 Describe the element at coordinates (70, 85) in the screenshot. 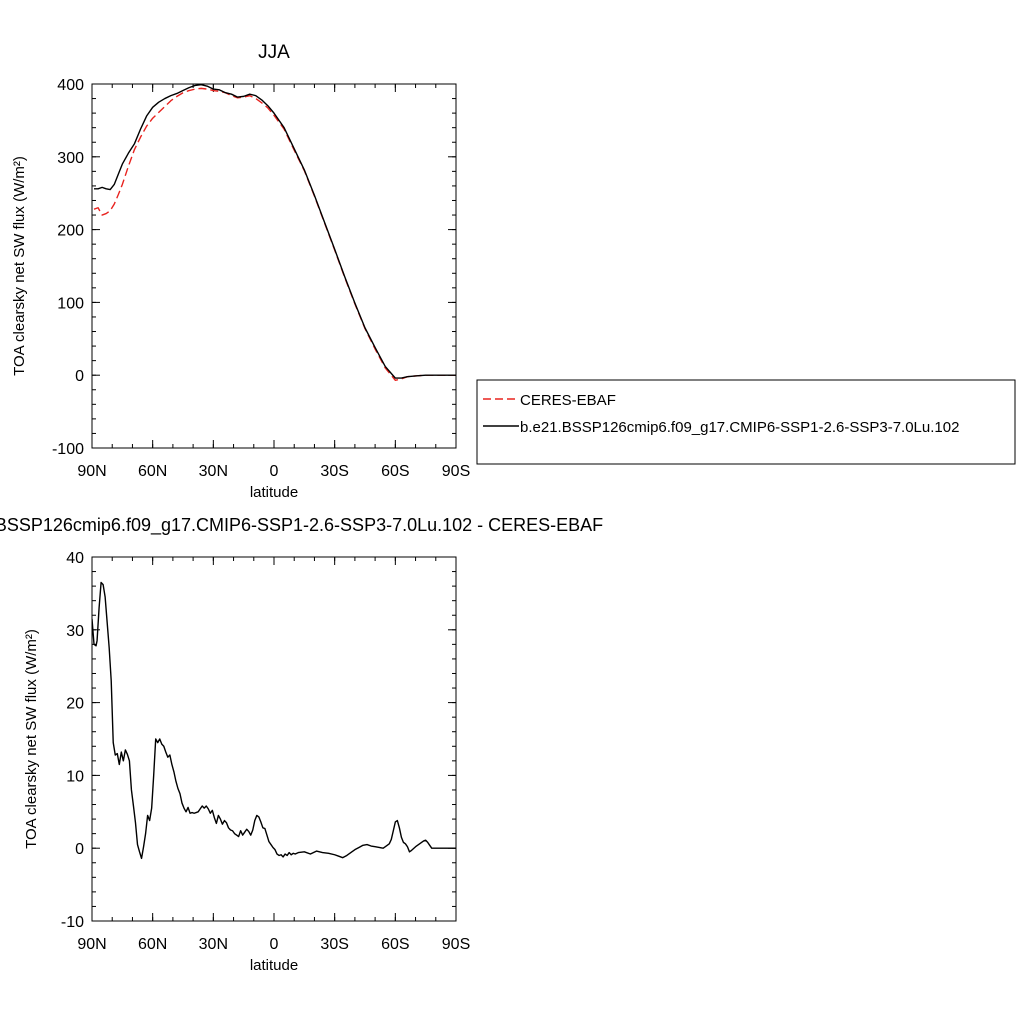

I see `y-tick-label: 400` at that location.